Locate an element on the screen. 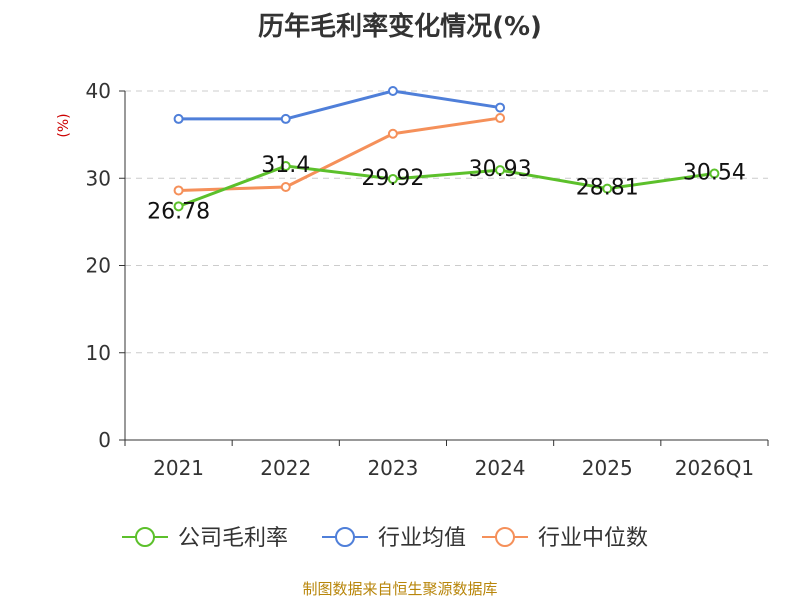  x-tick-label: 2022 is located at coordinates (285, 468).